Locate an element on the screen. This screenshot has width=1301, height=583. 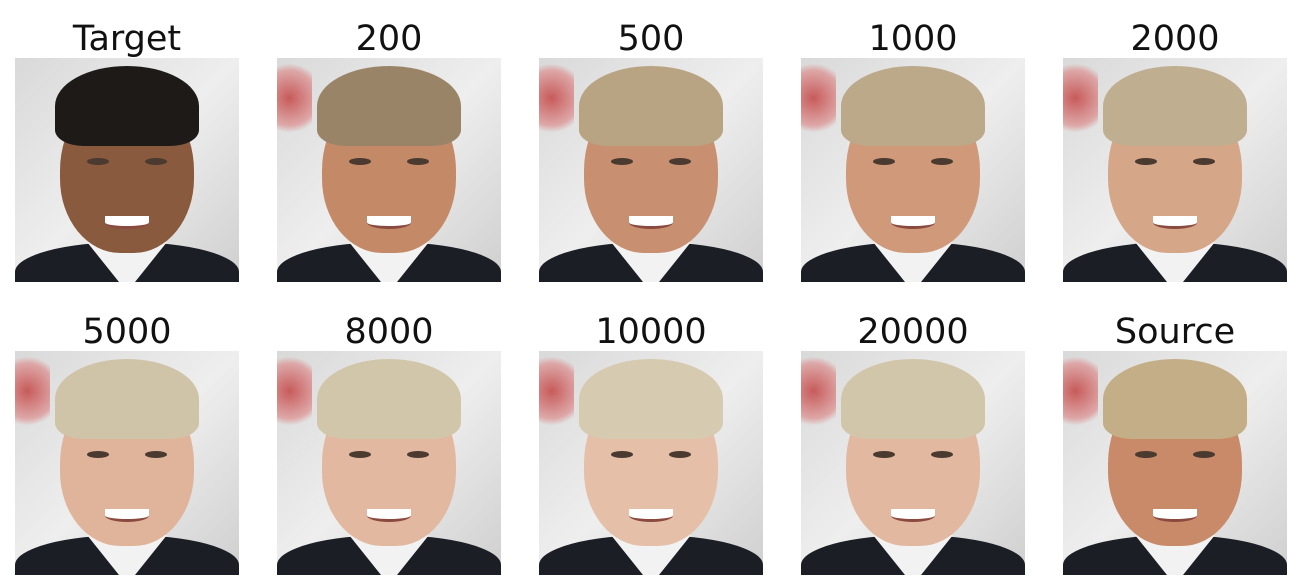
panel-label: 10000 is located at coordinates (651, 332).